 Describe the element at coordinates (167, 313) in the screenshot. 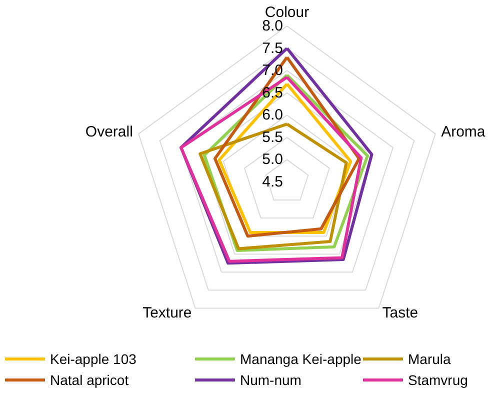

I see `spoke-label: Texture` at that location.